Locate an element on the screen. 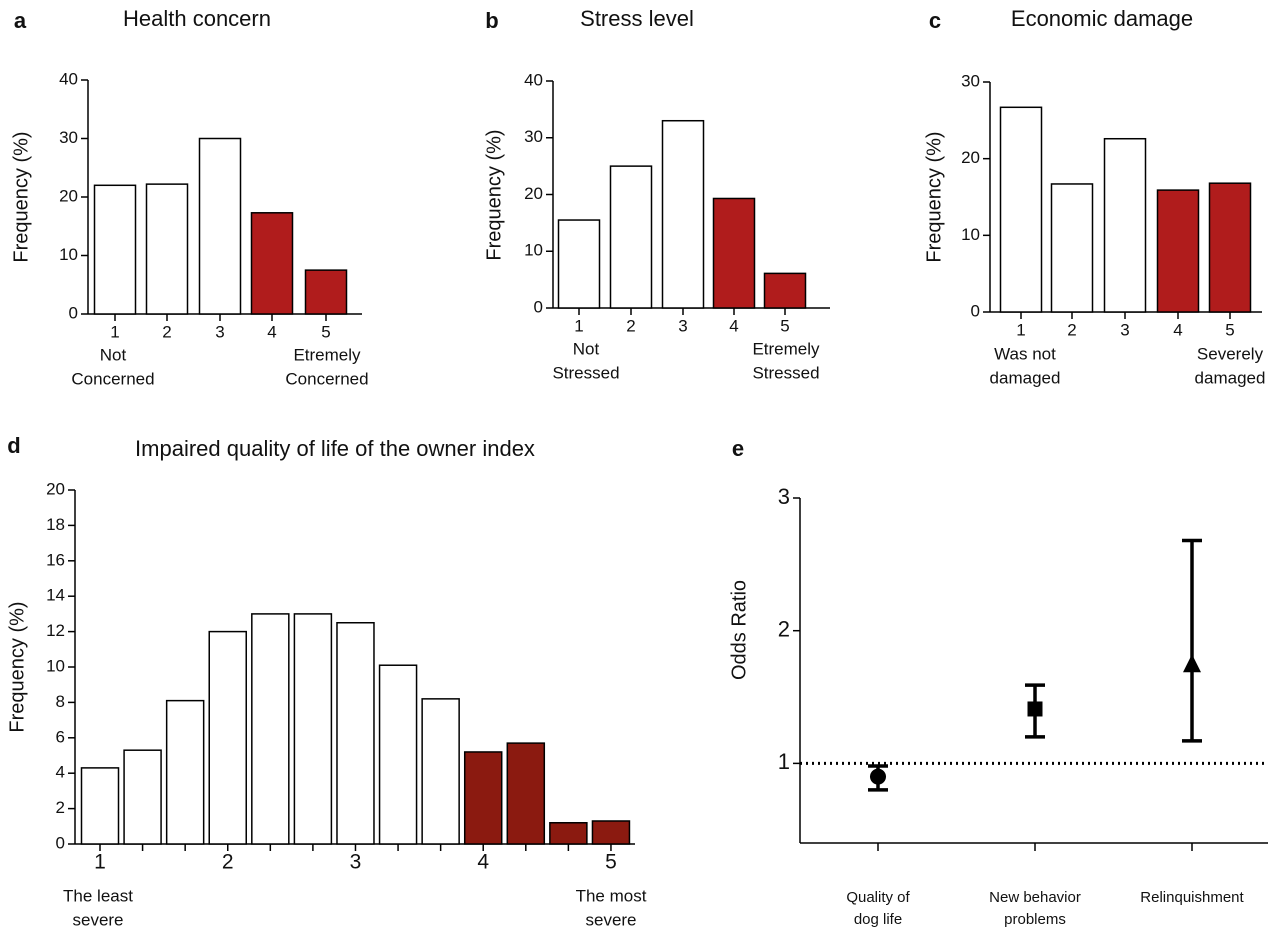  axis-end-label: The most is located at coordinates (611, 895).